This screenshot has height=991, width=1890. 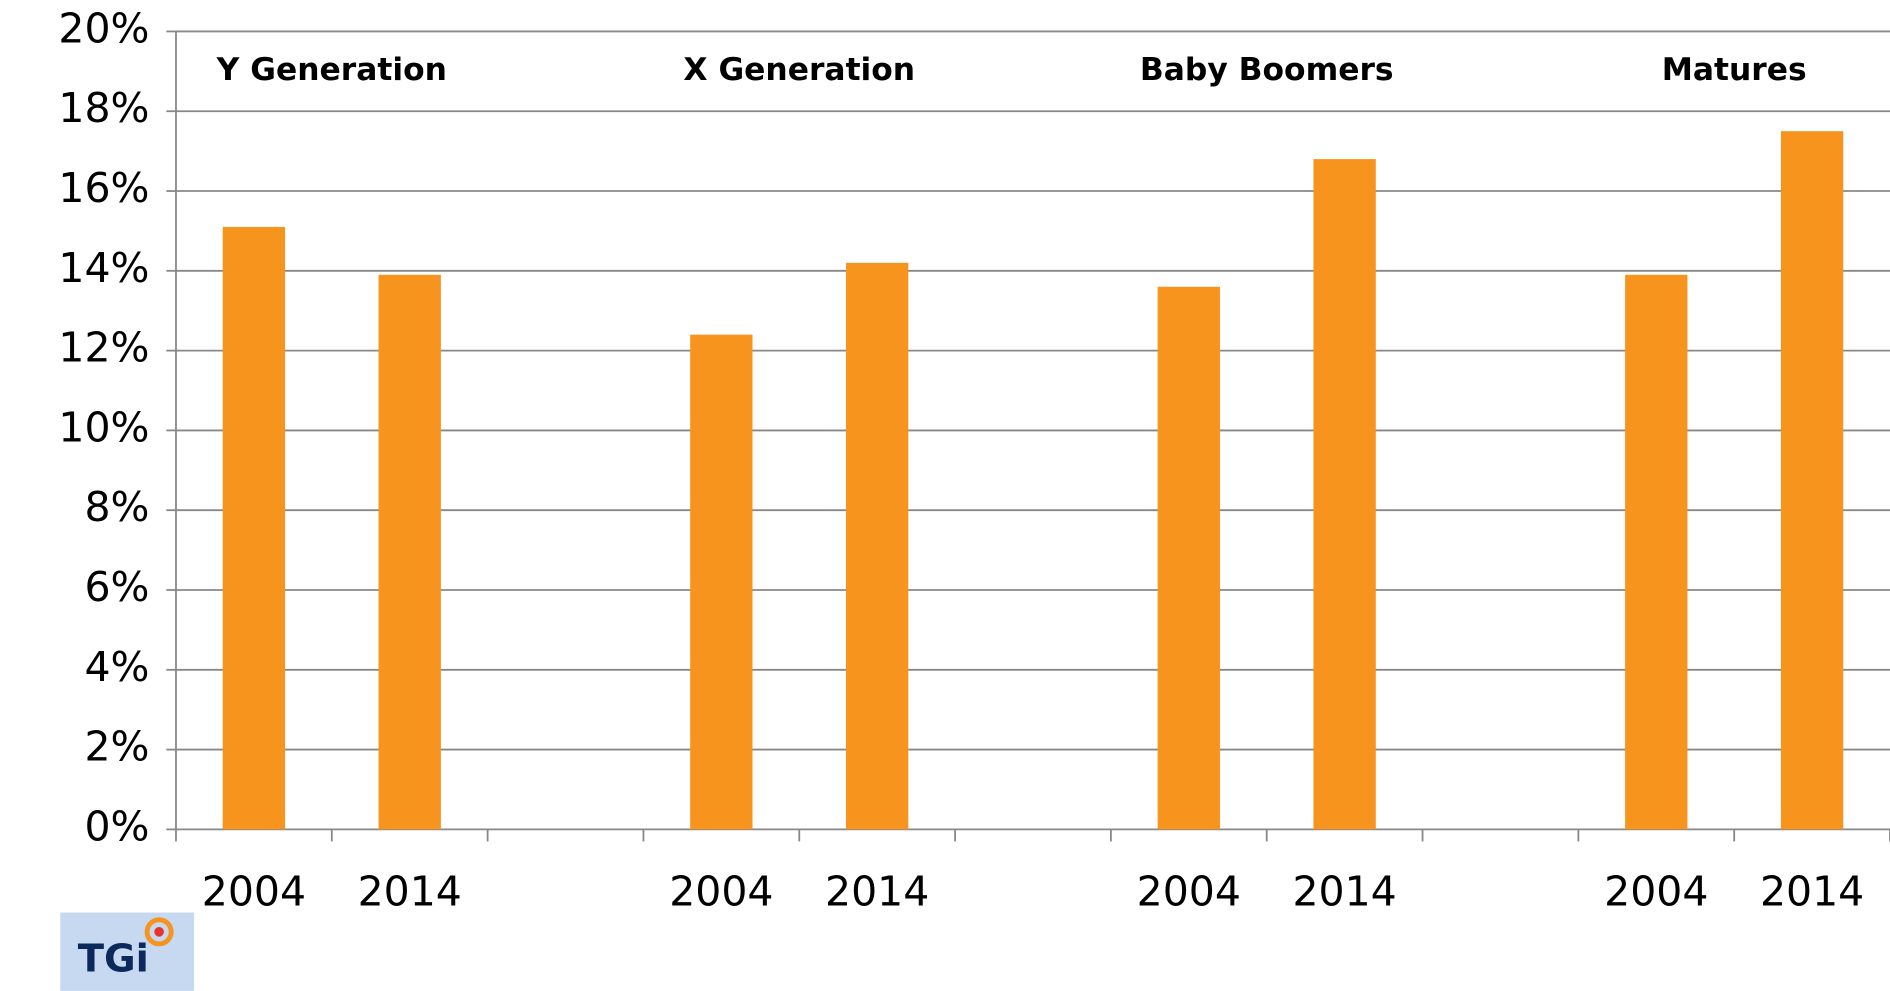 I want to click on logo-icon, so click(x=159, y=932).